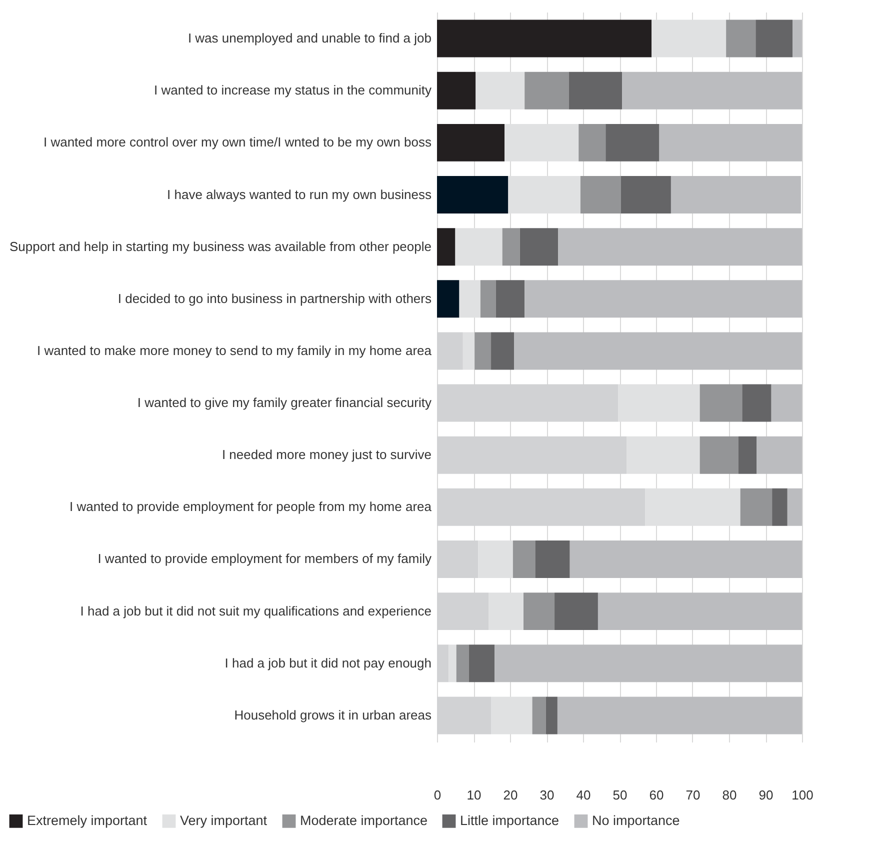  What do you see at coordinates (328, 662) in the screenshot?
I see `y-tick-label: I had a job but it did not pay enough` at bounding box center [328, 662].